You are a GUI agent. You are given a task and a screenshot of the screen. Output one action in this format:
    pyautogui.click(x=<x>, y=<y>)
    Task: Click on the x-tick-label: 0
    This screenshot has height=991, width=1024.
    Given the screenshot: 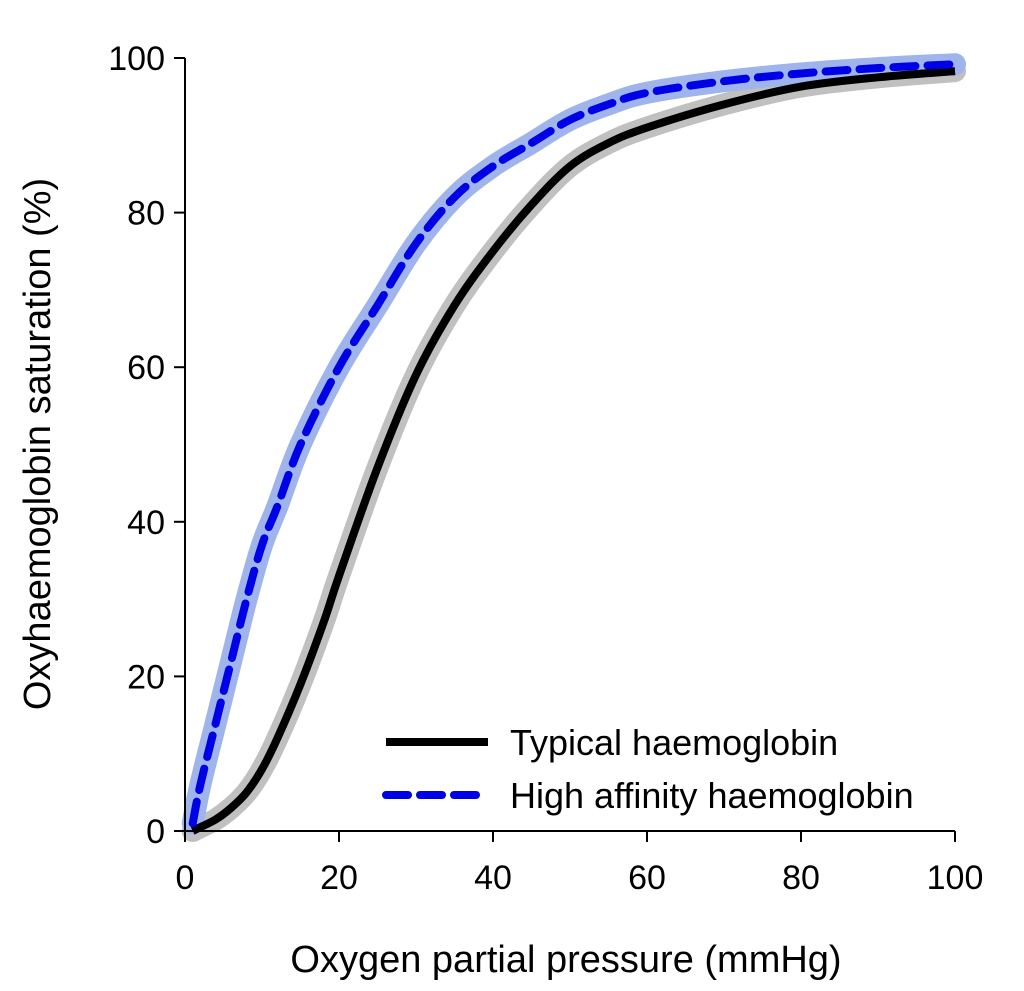 What is the action you would take?
    pyautogui.click(x=185, y=878)
    